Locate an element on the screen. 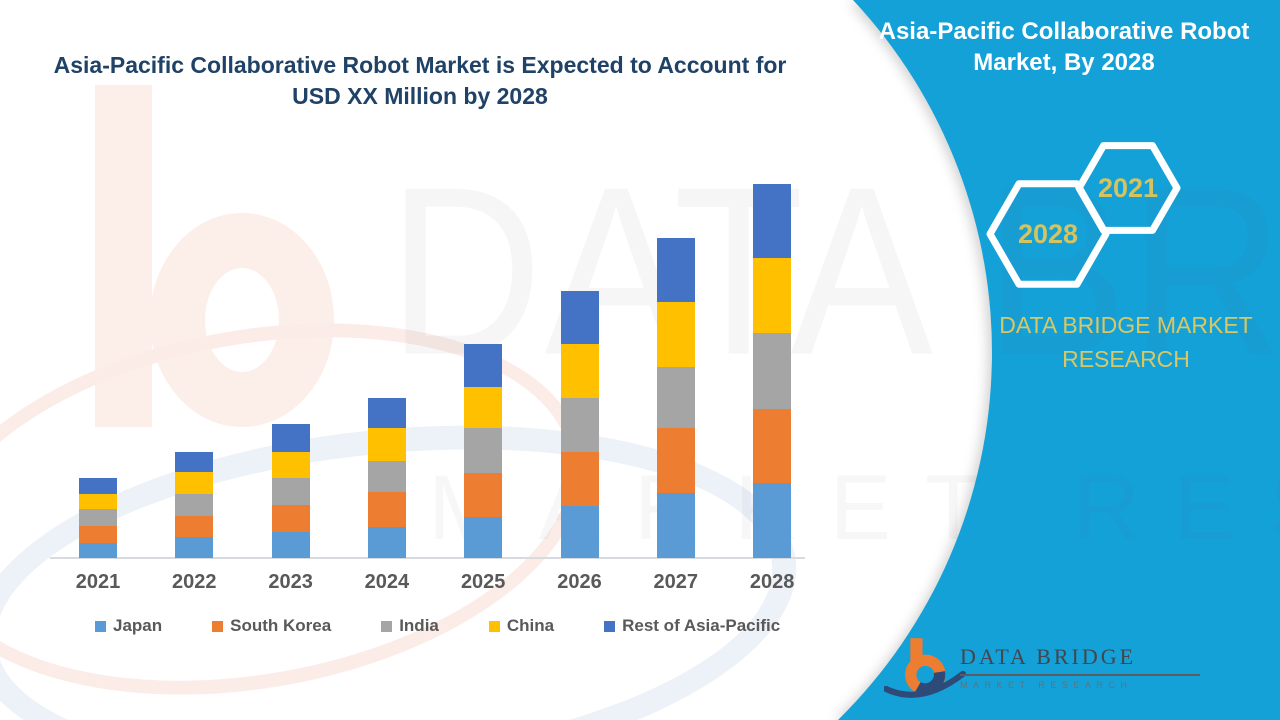  x-axis-label: 2022 is located at coordinates (194, 582).